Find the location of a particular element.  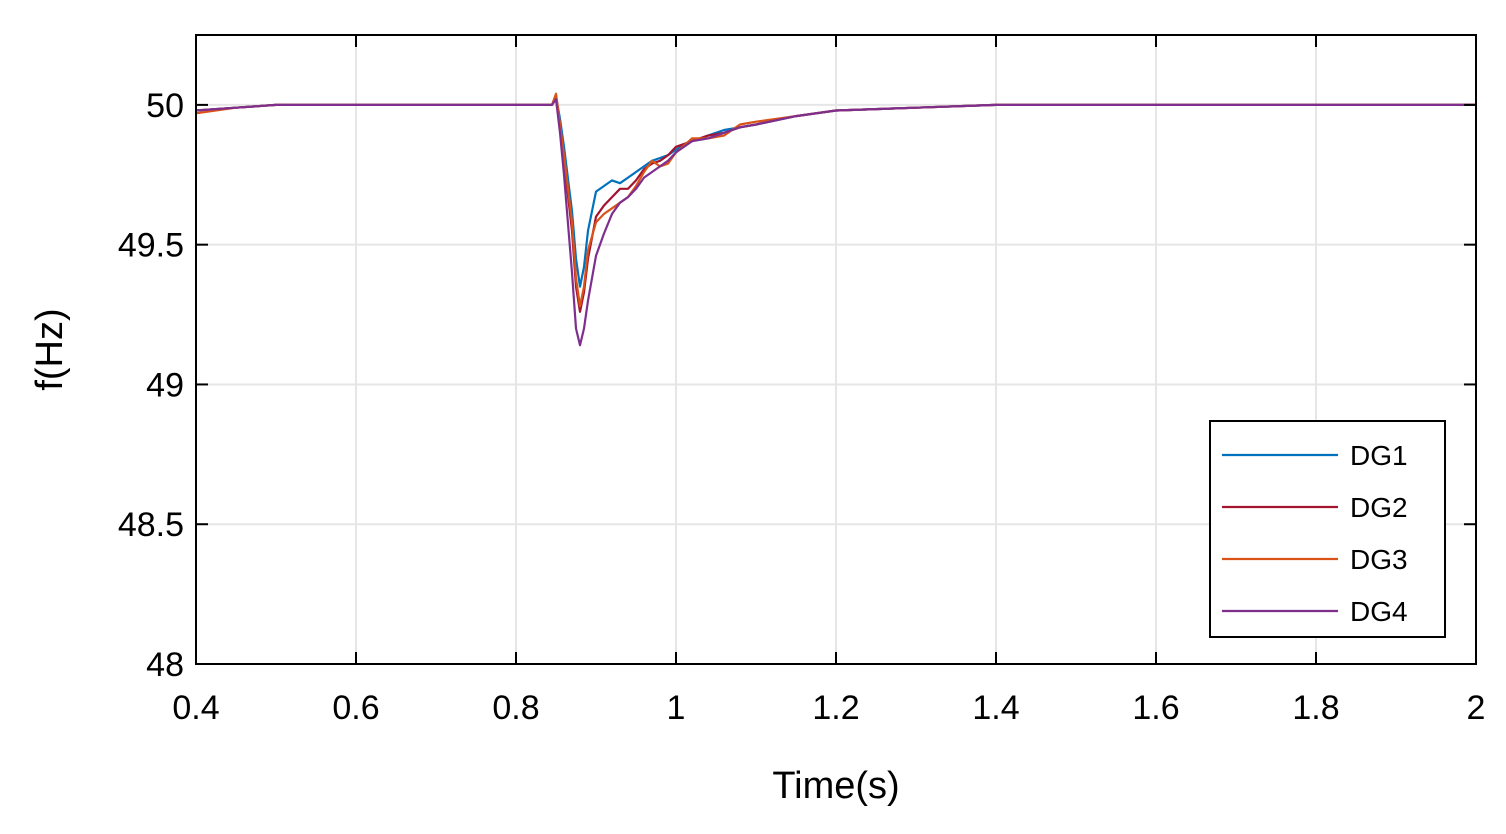

x-tick-label: 1.6 is located at coordinates (1155, 708).